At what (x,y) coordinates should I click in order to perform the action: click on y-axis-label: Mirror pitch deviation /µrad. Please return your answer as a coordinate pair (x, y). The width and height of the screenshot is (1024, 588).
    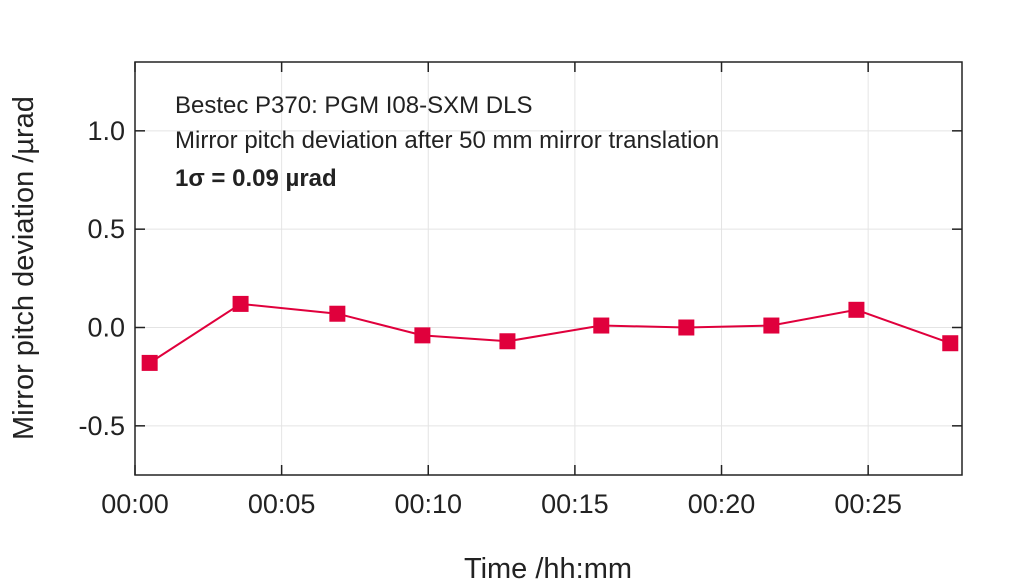
    Looking at the image, I should click on (24, 268).